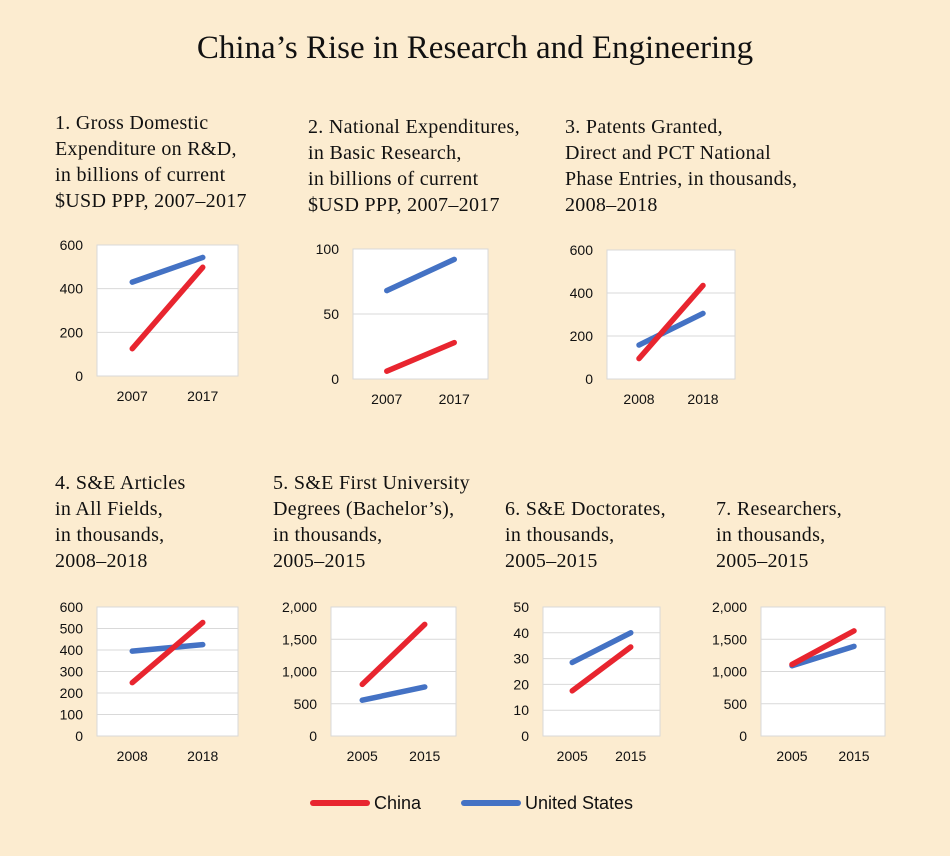 The width and height of the screenshot is (950, 856). Describe the element at coordinates (475, 48) in the screenshot. I see `page-title: China’s Rise in Research and Engineering` at that location.